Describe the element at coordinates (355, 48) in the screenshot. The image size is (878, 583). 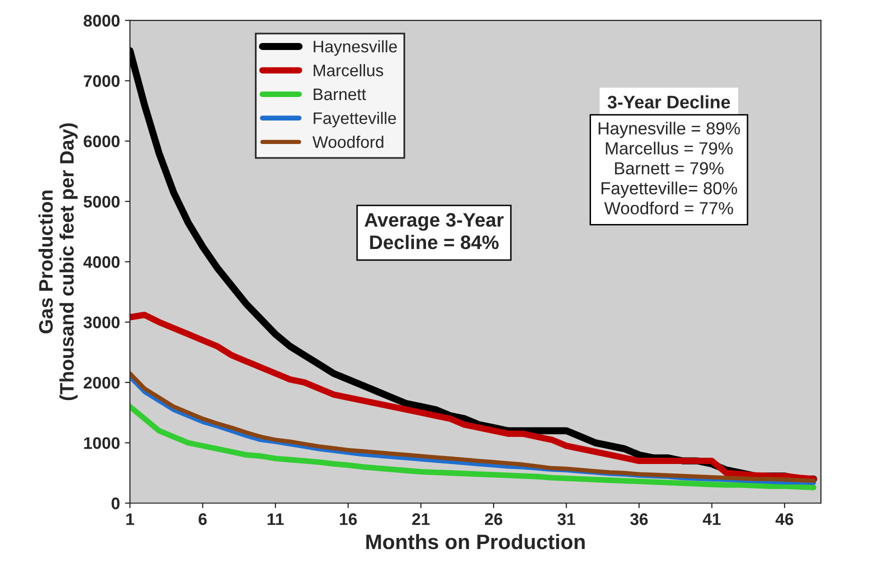
I see `legend-label: Haynesville` at that location.